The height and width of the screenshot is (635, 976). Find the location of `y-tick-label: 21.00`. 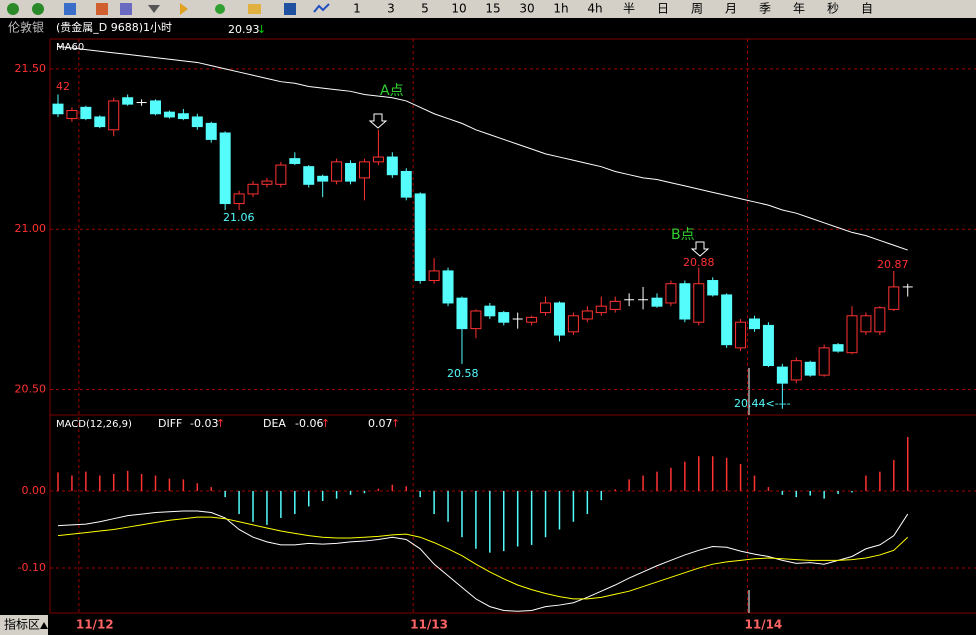

y-tick-label: 21.00 is located at coordinates (31, 228).